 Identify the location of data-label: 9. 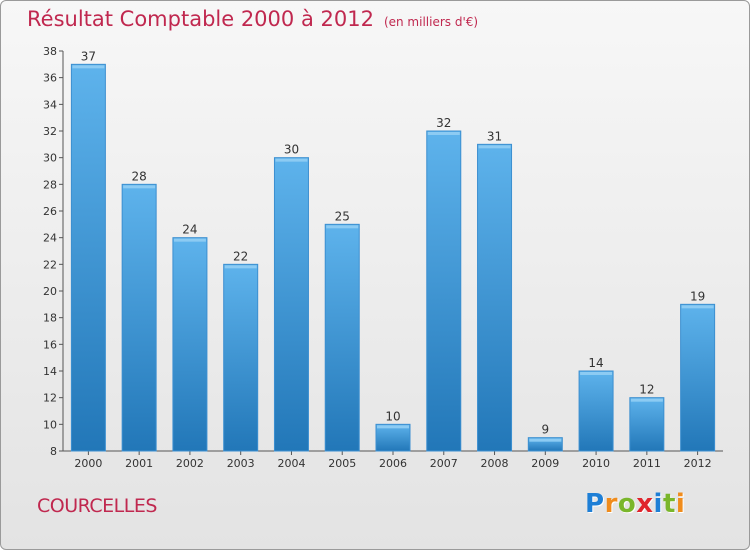
(545, 430).